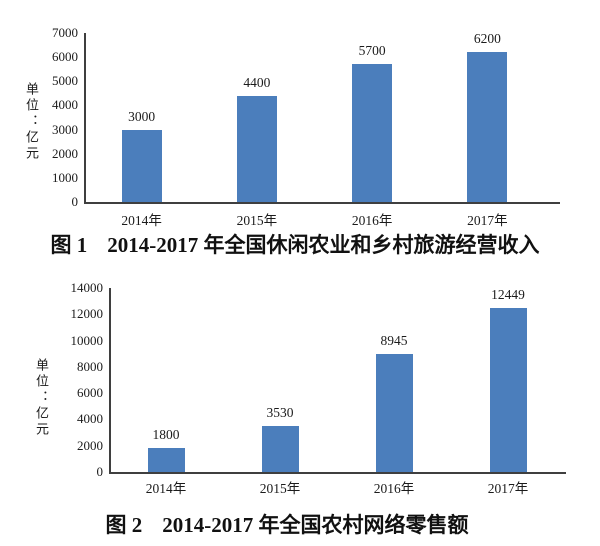  What do you see at coordinates (257, 82) in the screenshot?
I see `bar-value-label: 4400` at bounding box center [257, 82].